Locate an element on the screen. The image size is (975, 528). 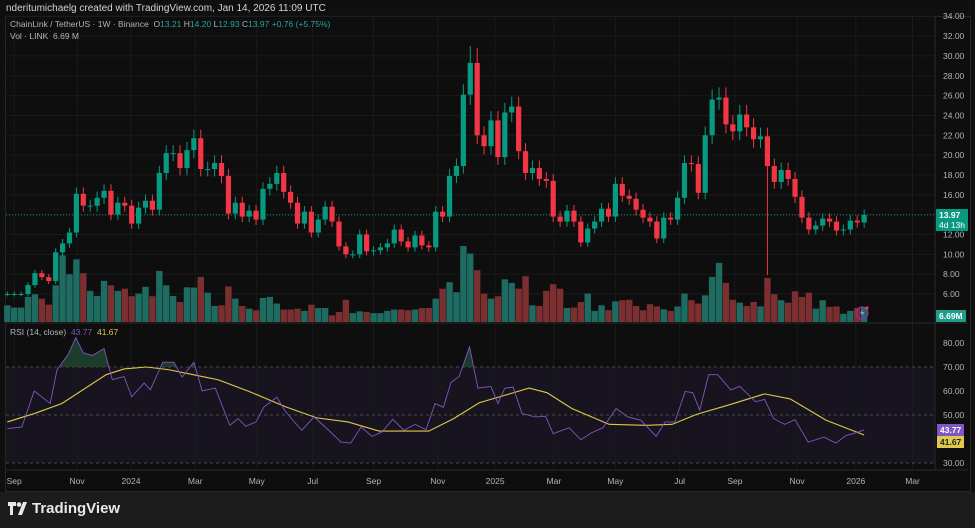
low-label: L is located at coordinates (216, 24).